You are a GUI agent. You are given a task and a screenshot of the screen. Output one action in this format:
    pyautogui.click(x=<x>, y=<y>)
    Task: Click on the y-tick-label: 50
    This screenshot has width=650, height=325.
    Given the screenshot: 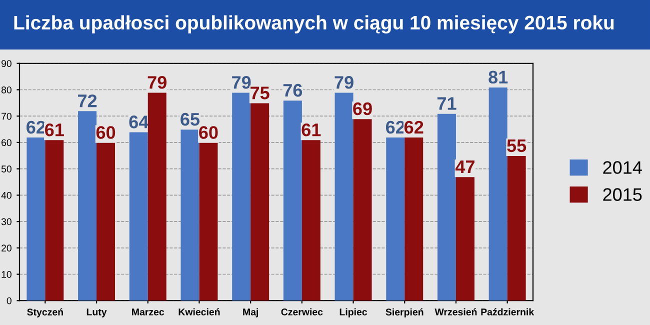 What is the action you would take?
    pyautogui.click(x=6, y=169)
    